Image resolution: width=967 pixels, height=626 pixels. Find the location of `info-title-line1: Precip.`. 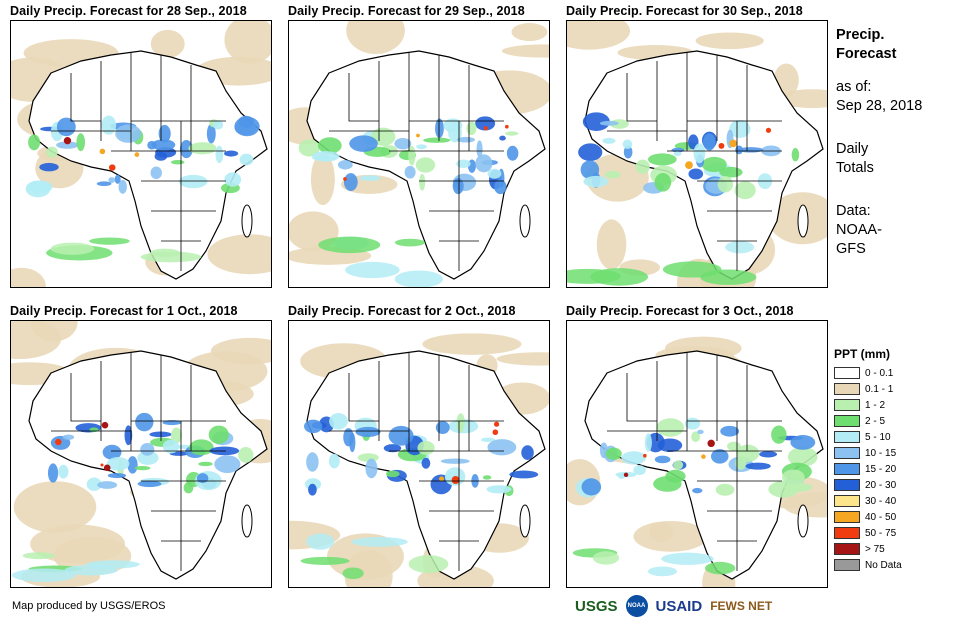

info-title-line1: Precip. is located at coordinates (860, 35).